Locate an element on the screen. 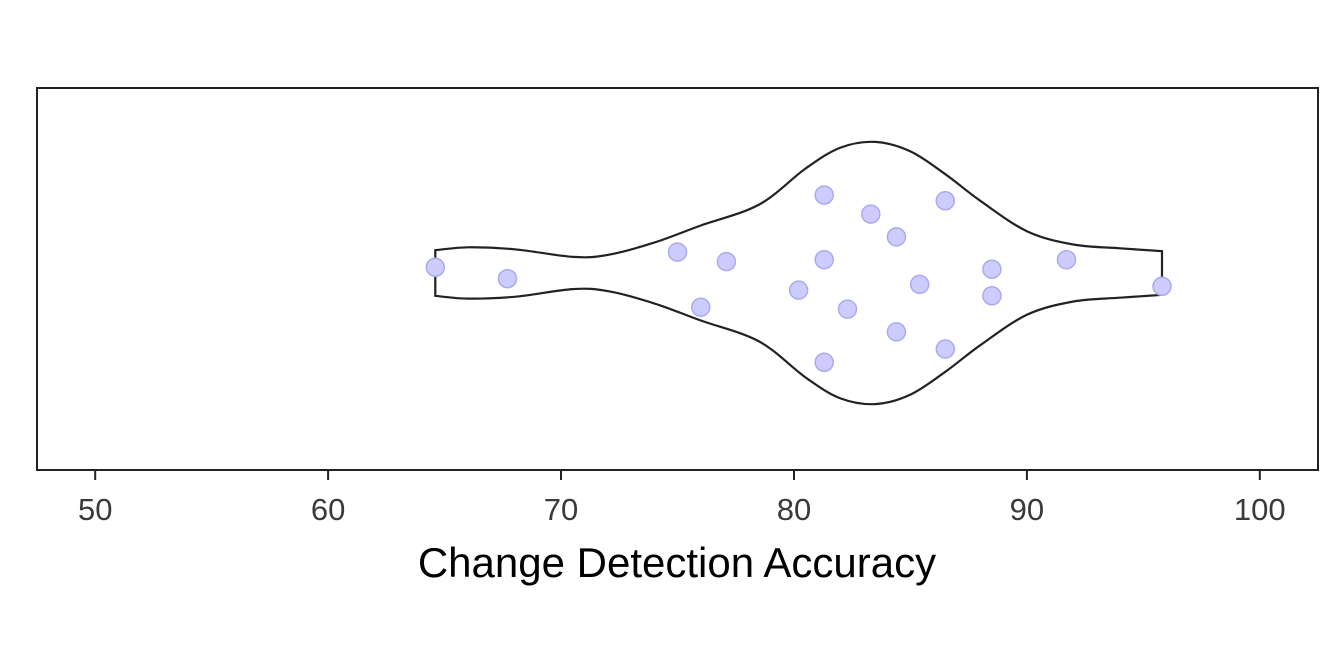  x-tick-label-50: 50 is located at coordinates (95, 509).